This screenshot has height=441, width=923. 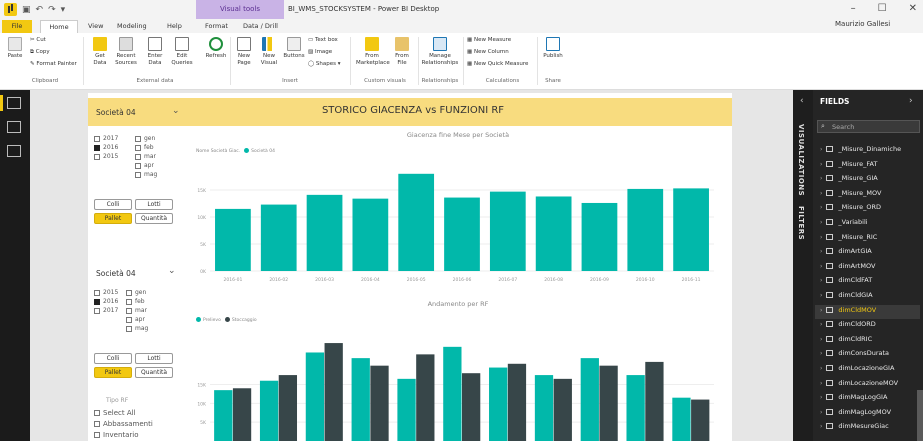 I want to click on tipo-rf-option: Select All, so click(x=115, y=413).